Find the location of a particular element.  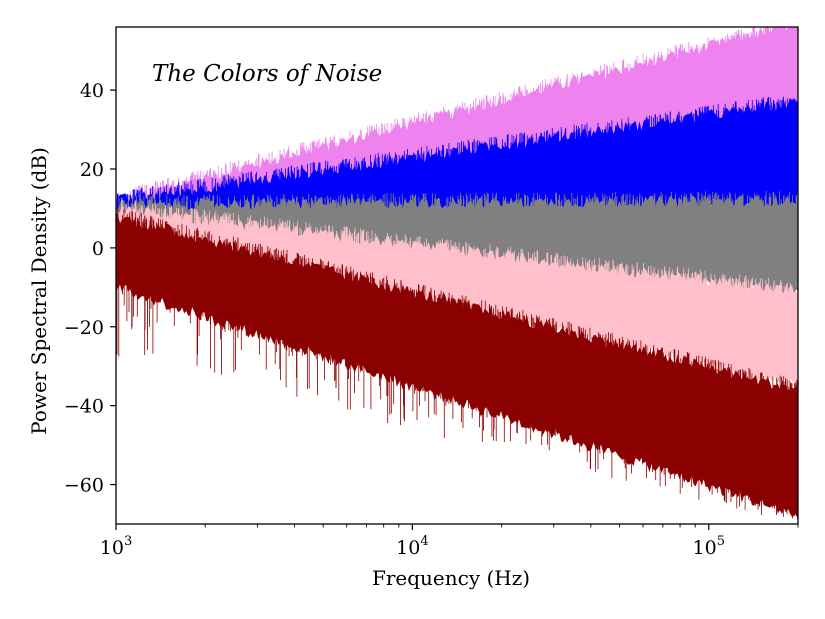

y-tick-label: −20 is located at coordinates (84, 328).